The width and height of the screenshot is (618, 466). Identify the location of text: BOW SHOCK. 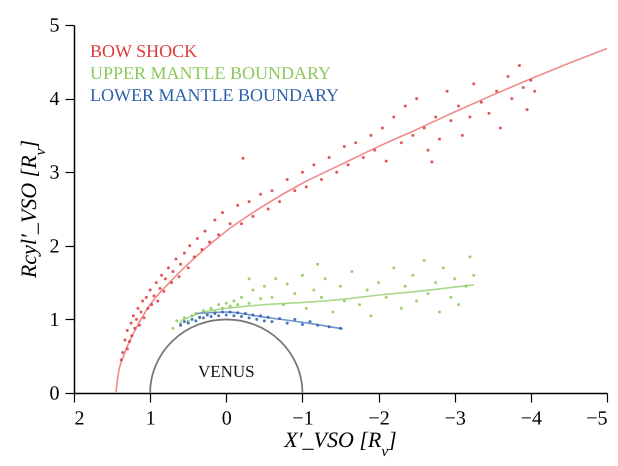
(144, 51).